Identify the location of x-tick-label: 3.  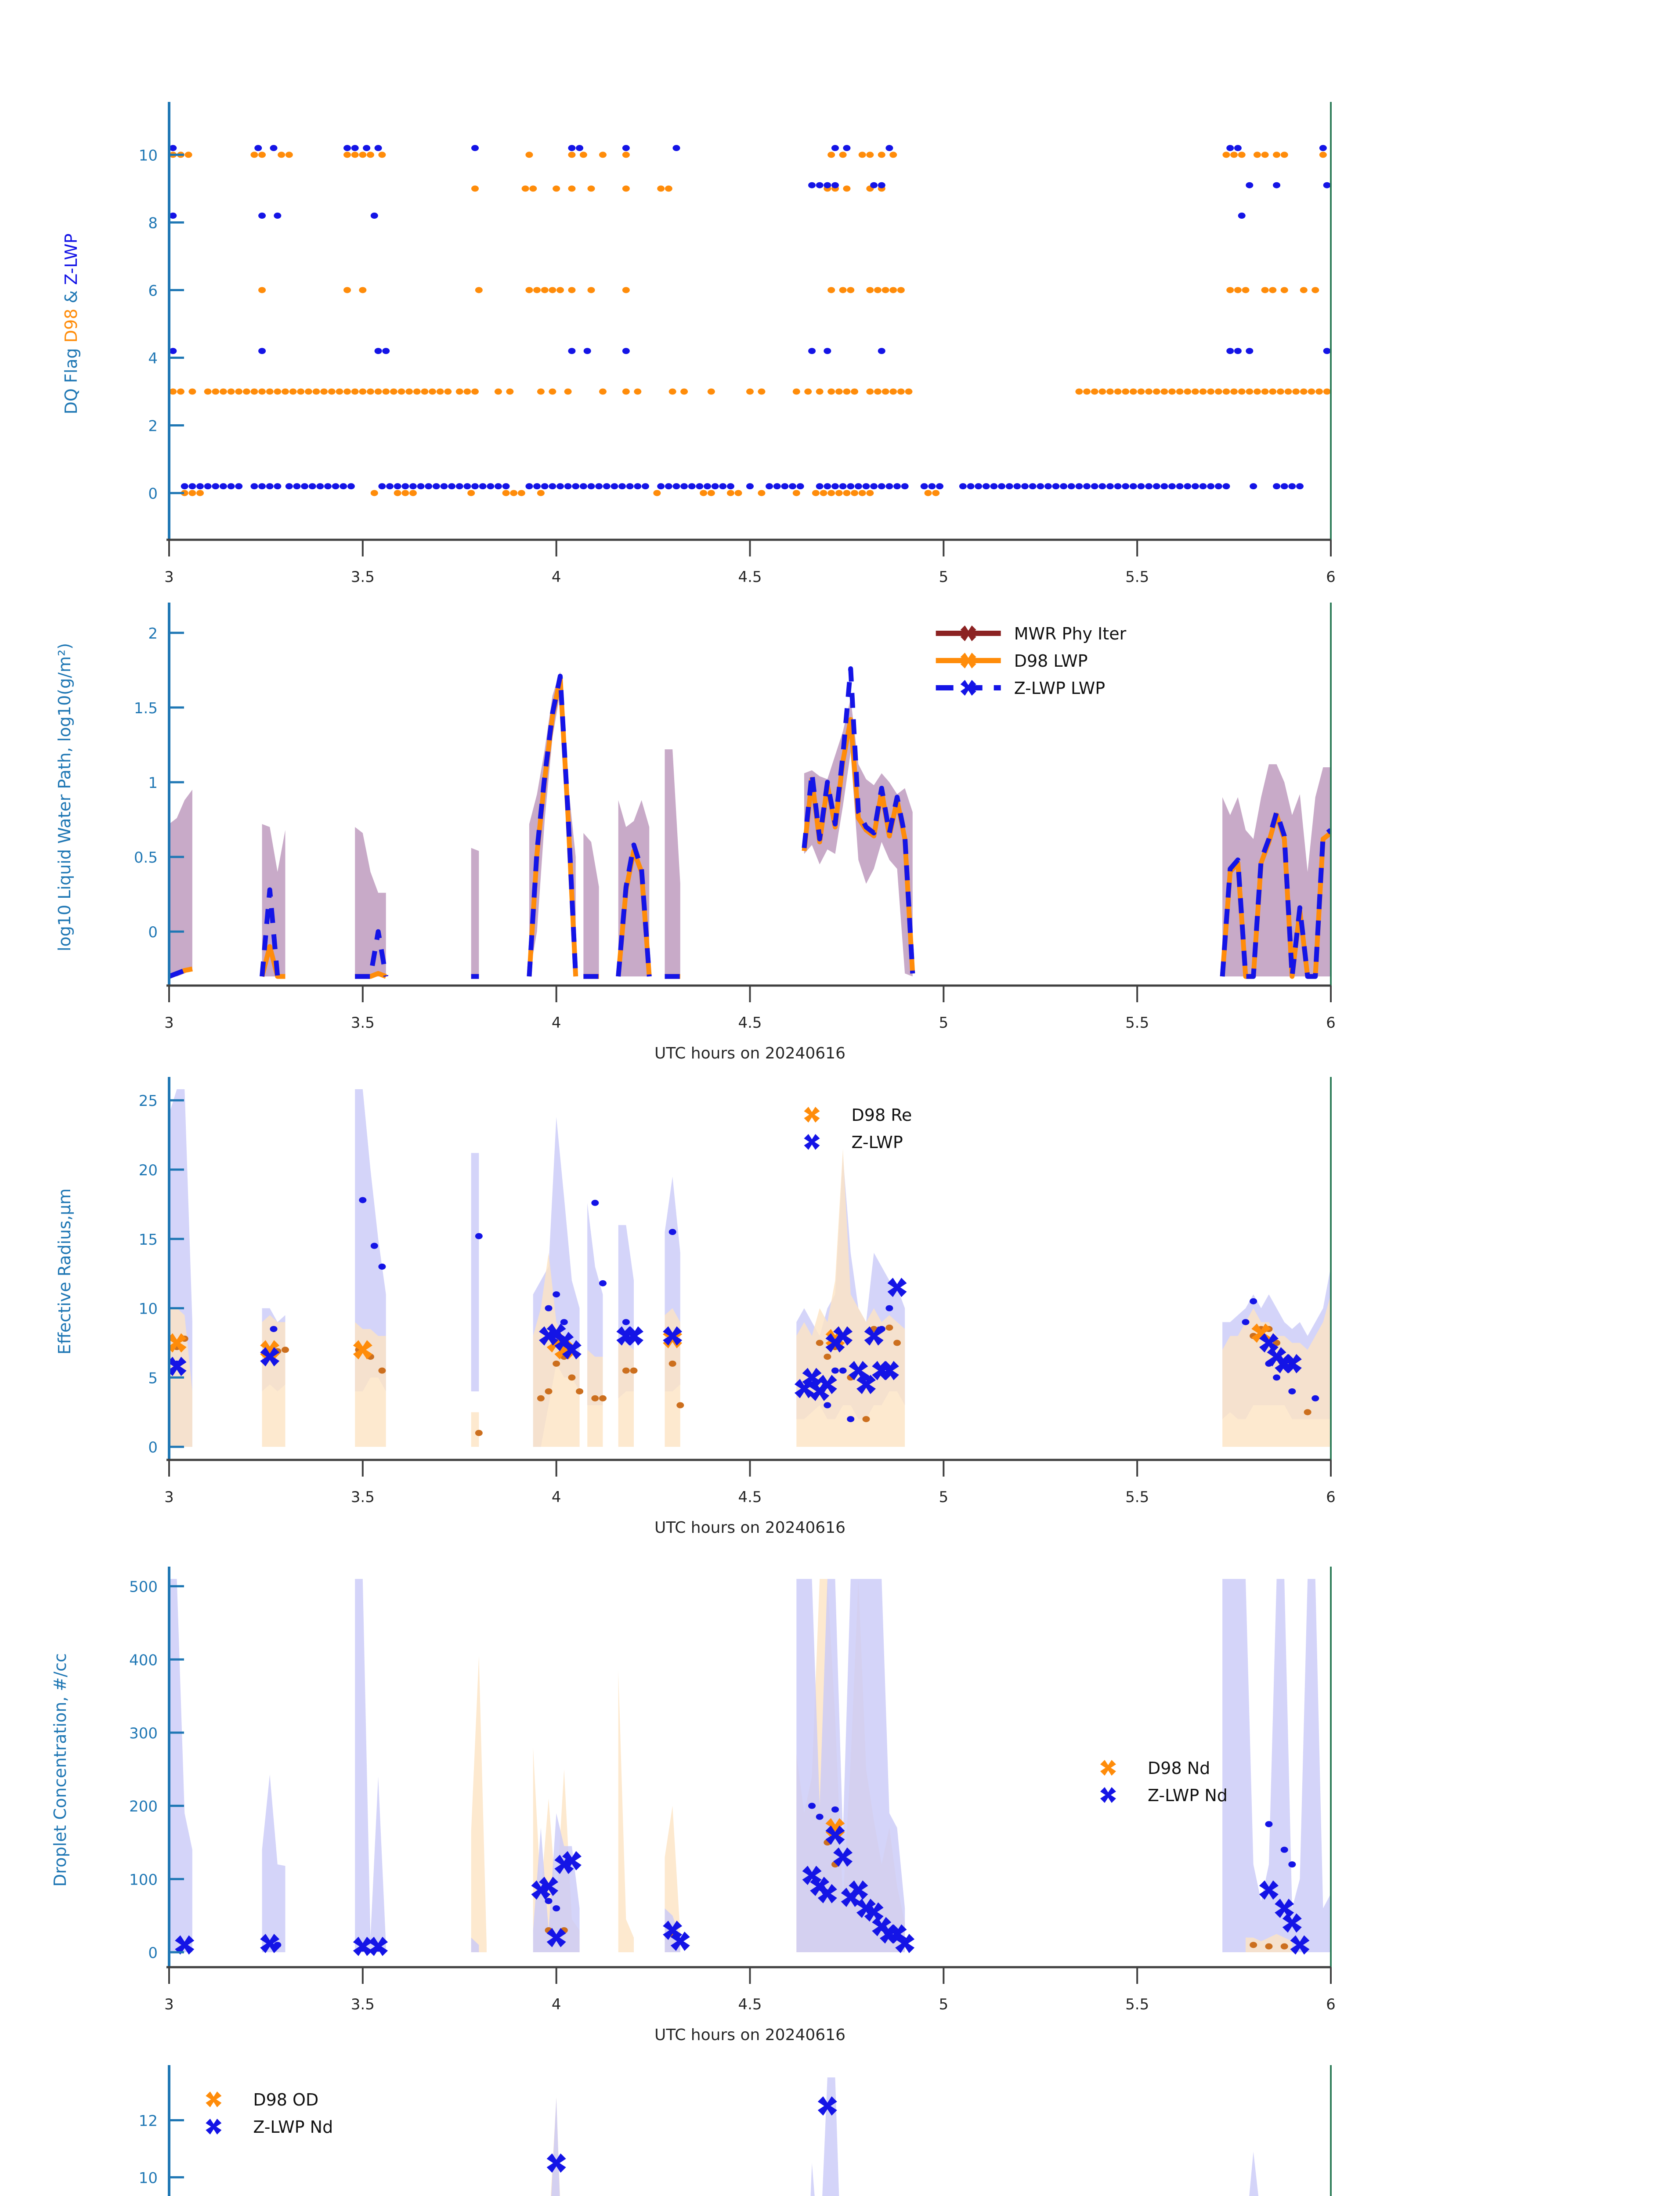
(169, 1023).